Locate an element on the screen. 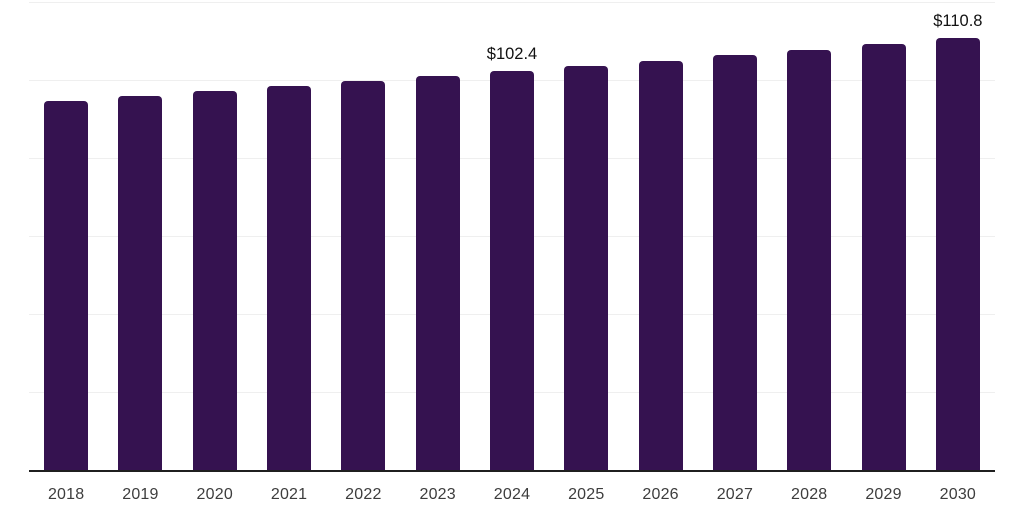 Image resolution: width=1024 pixels, height=512 pixels. x-axis-line is located at coordinates (512, 471).